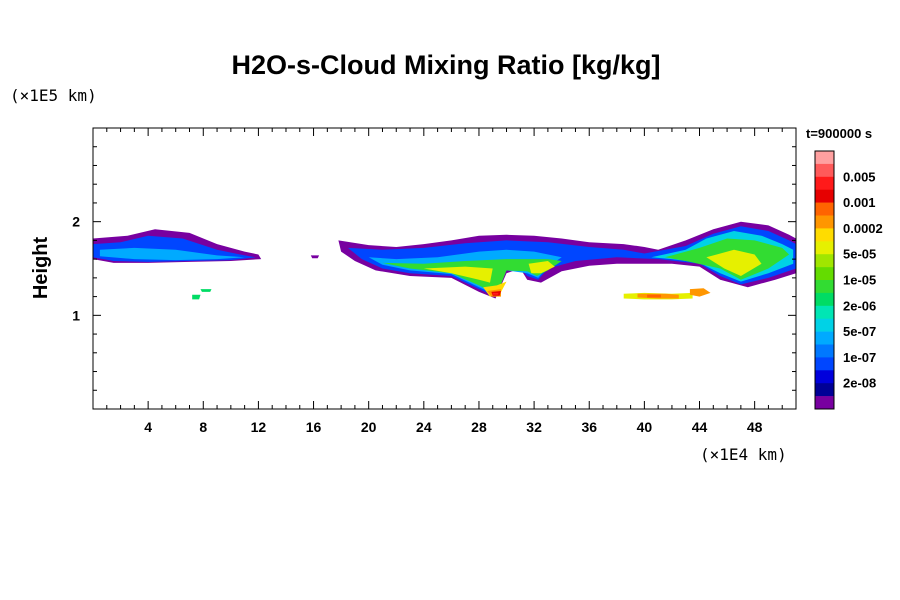 This screenshot has height=600, width=900. Describe the element at coordinates (446, 65) in the screenshot. I see `chart-title: H2O-s-Cloud Mixing Ratio [kg/kg]` at that location.